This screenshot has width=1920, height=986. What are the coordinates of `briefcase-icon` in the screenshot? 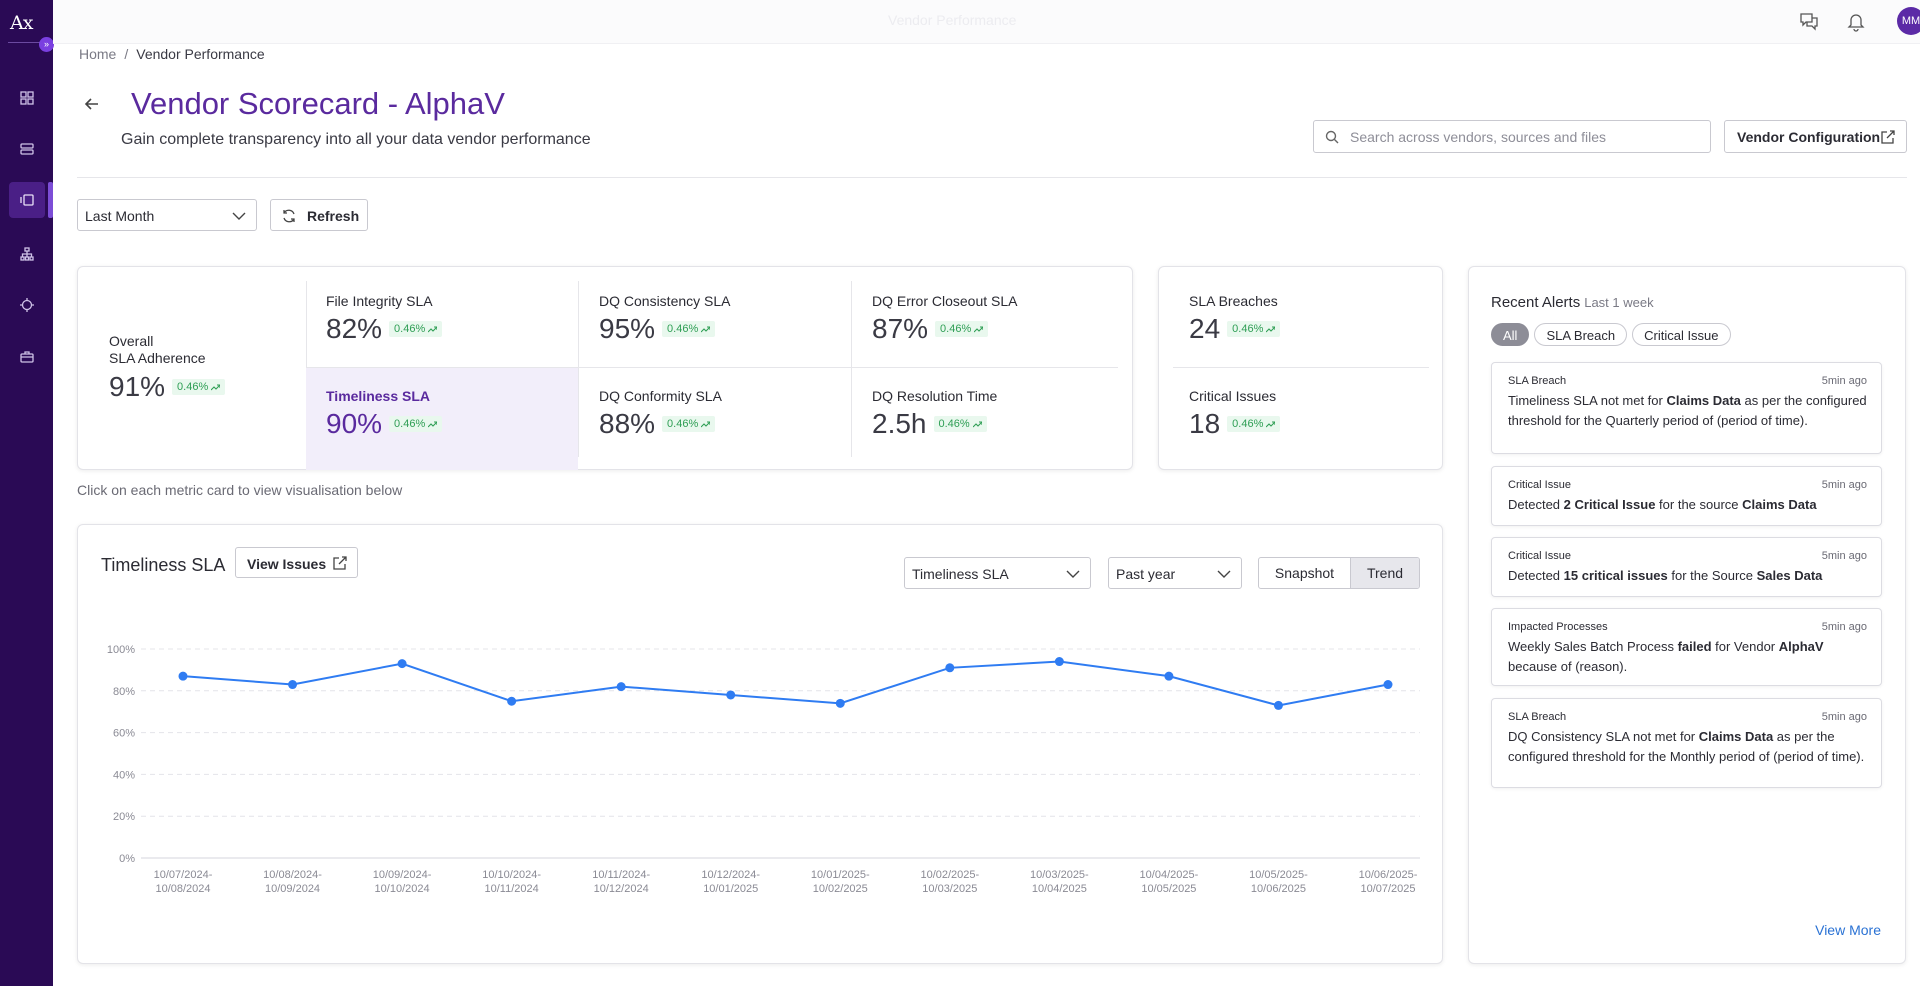 It's located at (27, 357).